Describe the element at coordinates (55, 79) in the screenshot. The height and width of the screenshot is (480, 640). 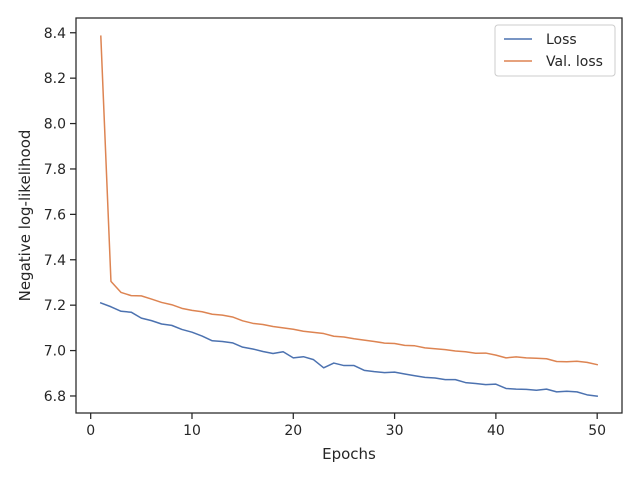
I see `y-tick-label: 8.2` at that location.